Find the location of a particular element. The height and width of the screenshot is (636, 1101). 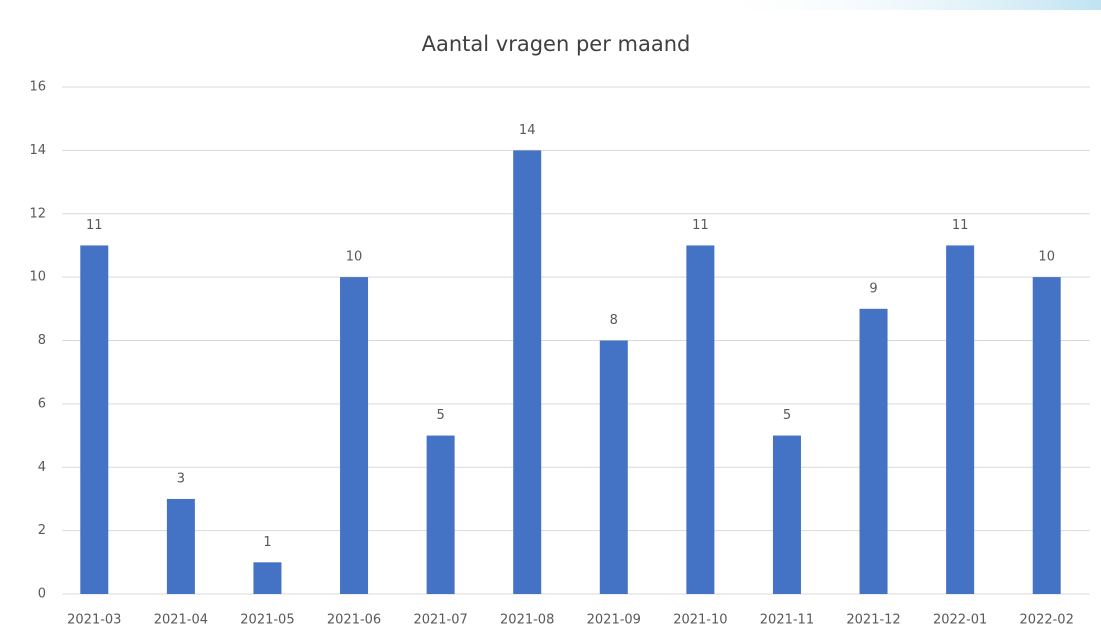

data-label: 9 is located at coordinates (873, 288).